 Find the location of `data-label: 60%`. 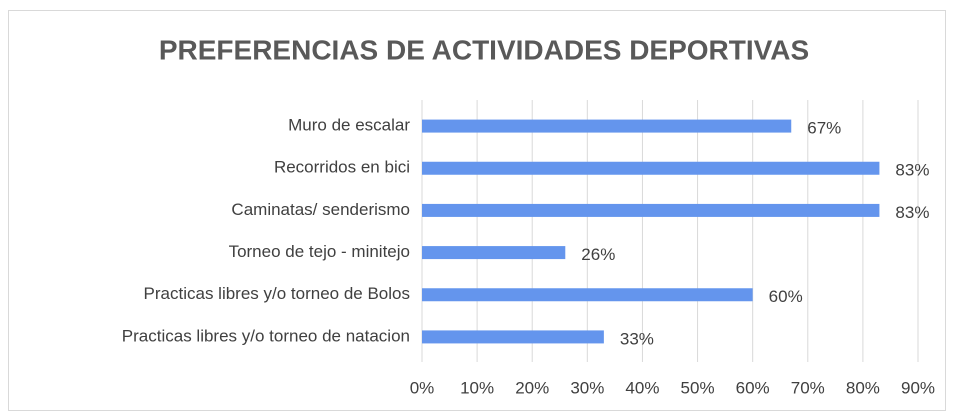

data-label: 60% is located at coordinates (786, 296).